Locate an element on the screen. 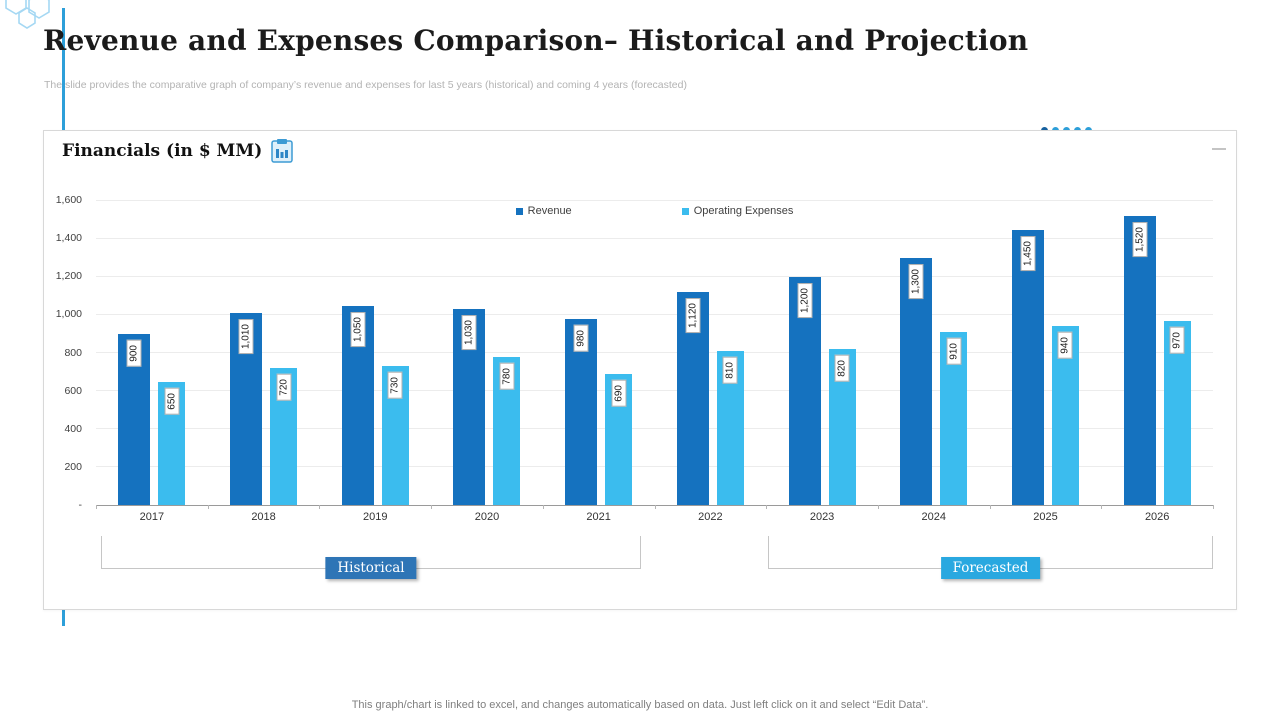 This screenshot has height=720, width=1280. y-tick-label: 1,600 is located at coordinates (68, 200).